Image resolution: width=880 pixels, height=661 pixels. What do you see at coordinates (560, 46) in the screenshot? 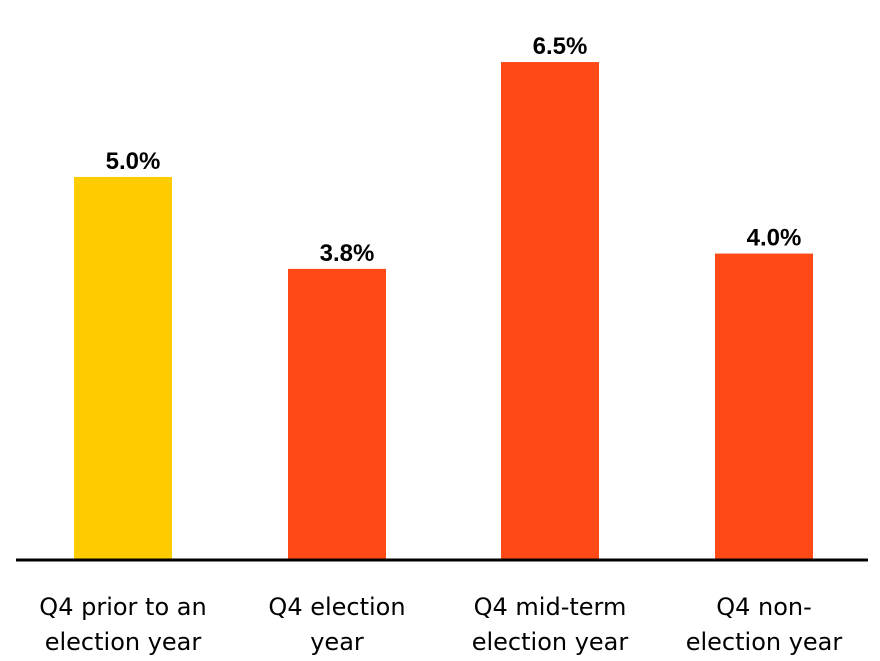
I see `value-label-2: 6.5%` at bounding box center [560, 46].